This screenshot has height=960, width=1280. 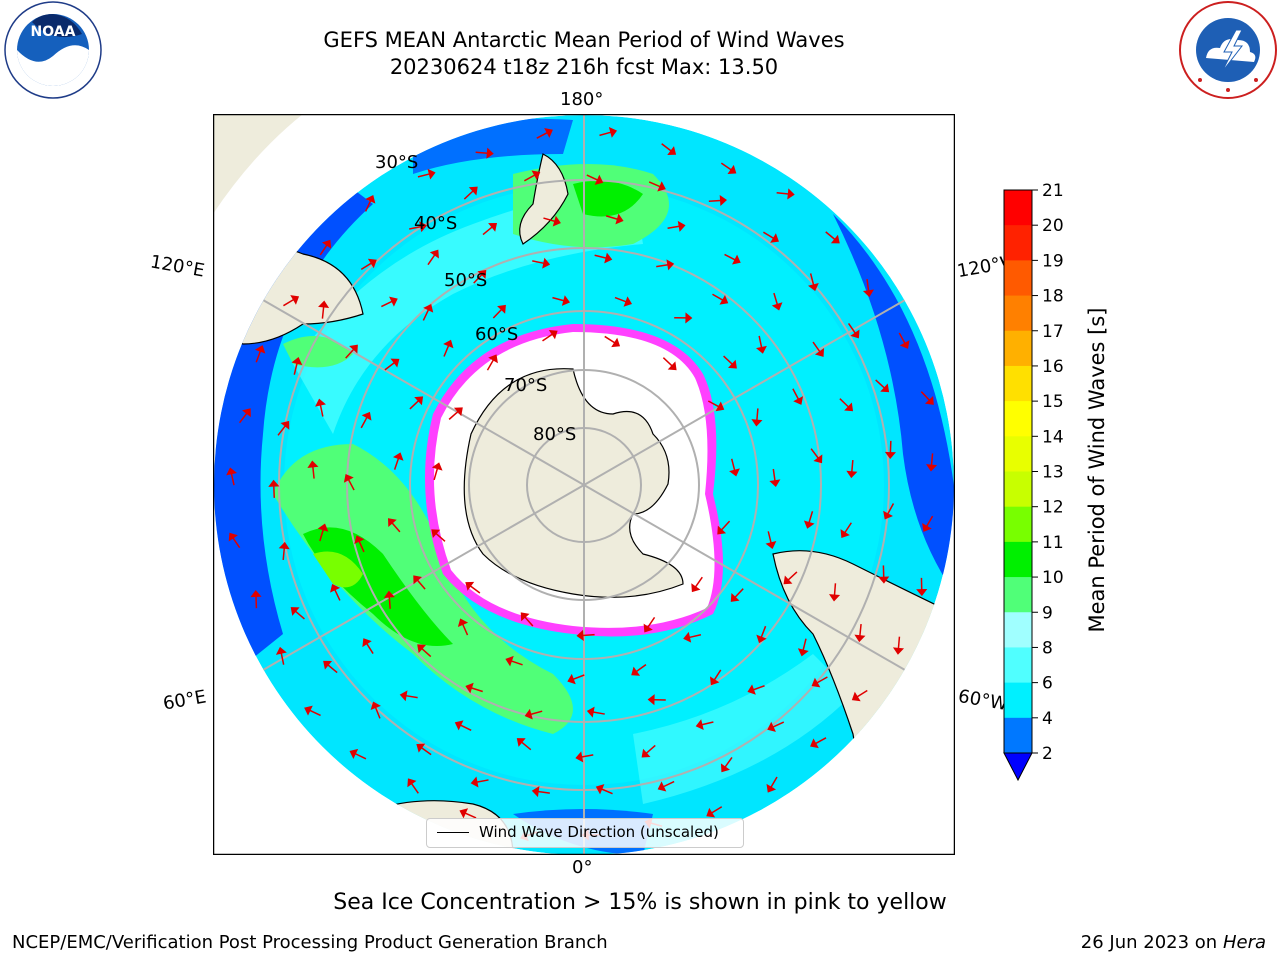 What do you see at coordinates (1053, 578) in the screenshot?
I see `colorbar-tick-label: 10` at bounding box center [1053, 578].